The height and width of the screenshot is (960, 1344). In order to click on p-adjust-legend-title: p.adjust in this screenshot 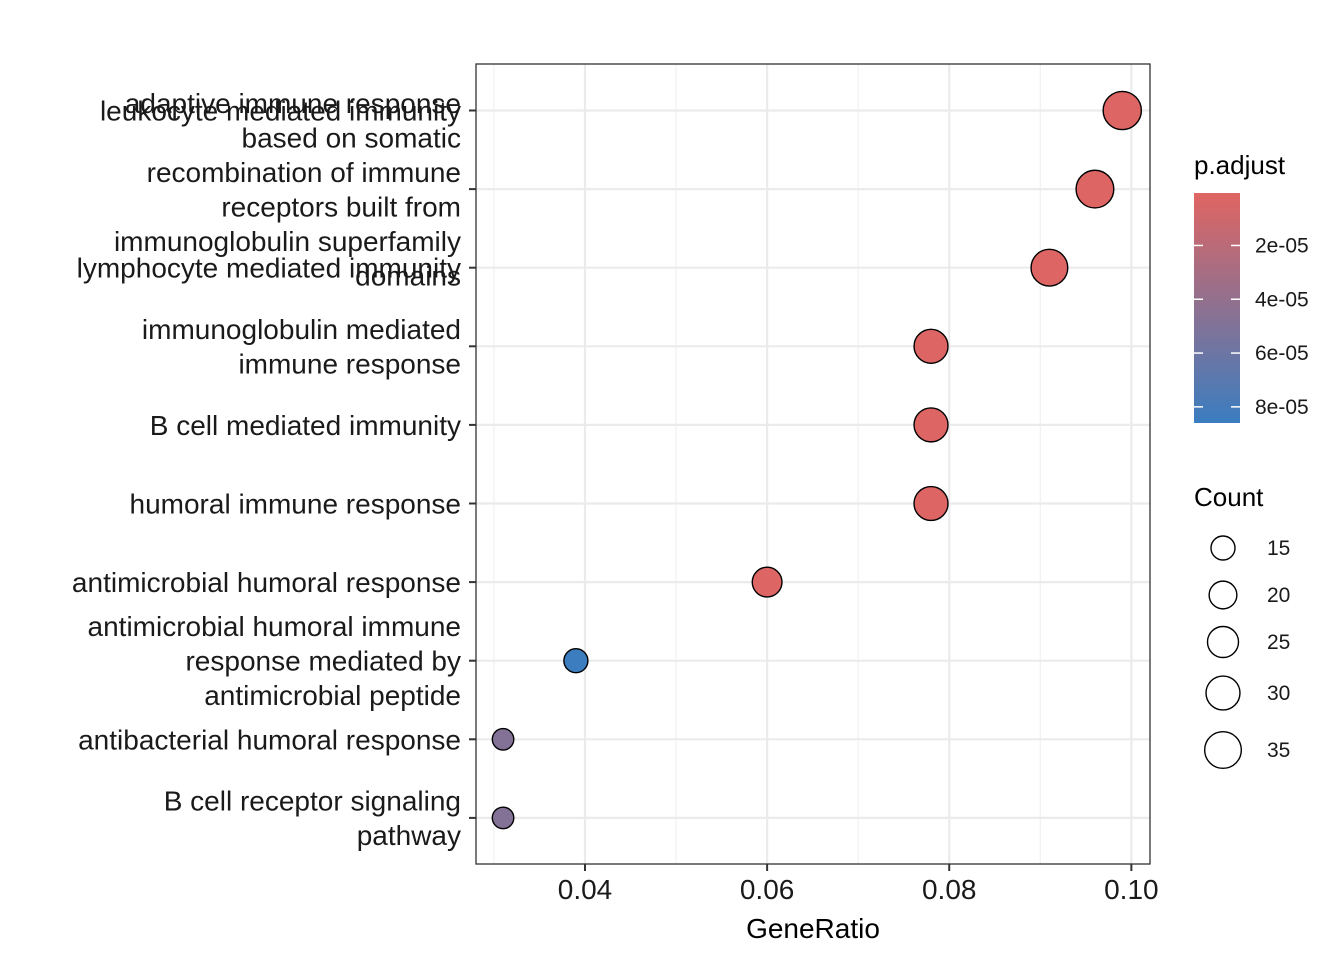, I will do `click(1240, 165)`.